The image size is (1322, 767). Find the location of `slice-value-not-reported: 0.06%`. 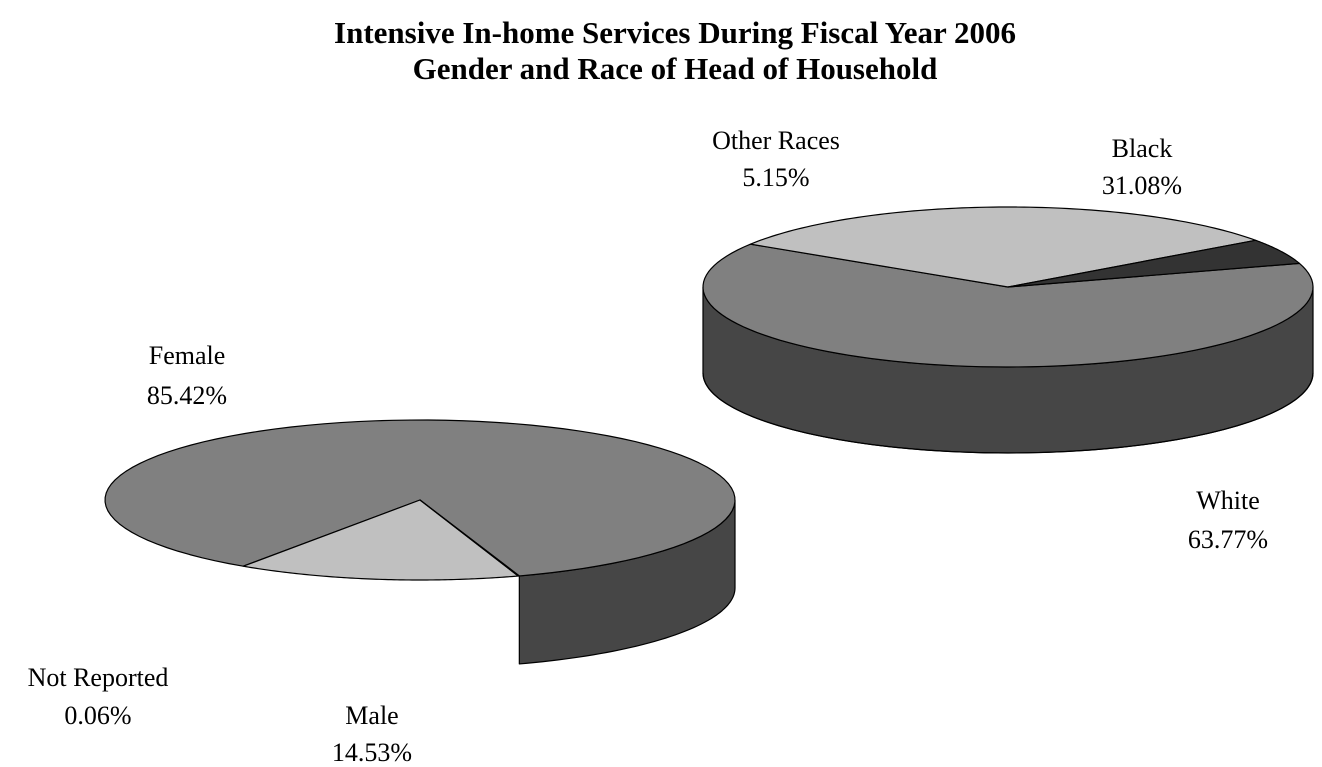

slice-value-not-reported: 0.06% is located at coordinates (97, 715).